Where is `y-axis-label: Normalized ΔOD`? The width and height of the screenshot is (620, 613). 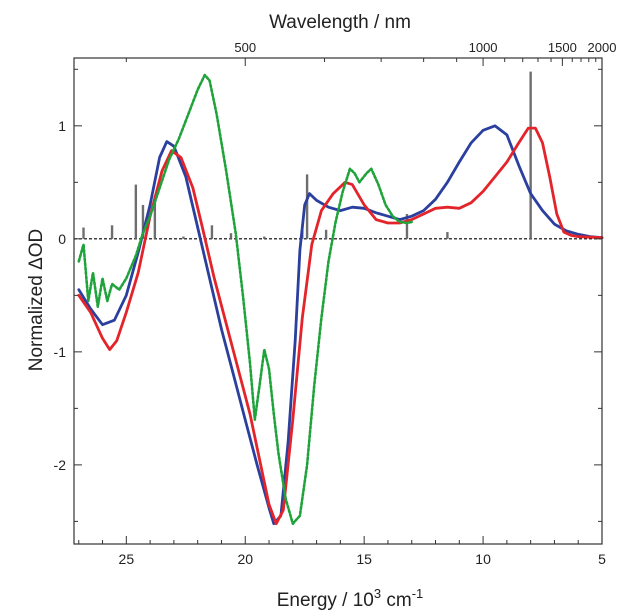
y-axis-label: Normalized ΔOD is located at coordinates (36, 300).